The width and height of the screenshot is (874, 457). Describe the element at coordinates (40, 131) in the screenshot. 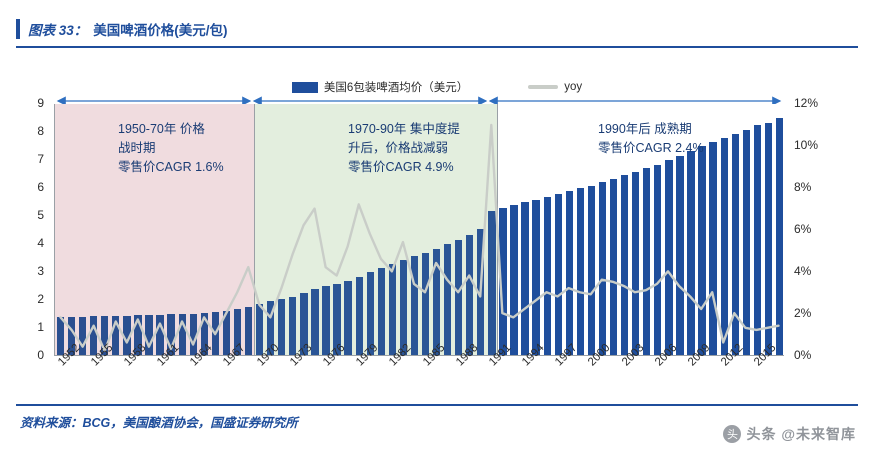

I see `y-tick-left: 8` at that location.